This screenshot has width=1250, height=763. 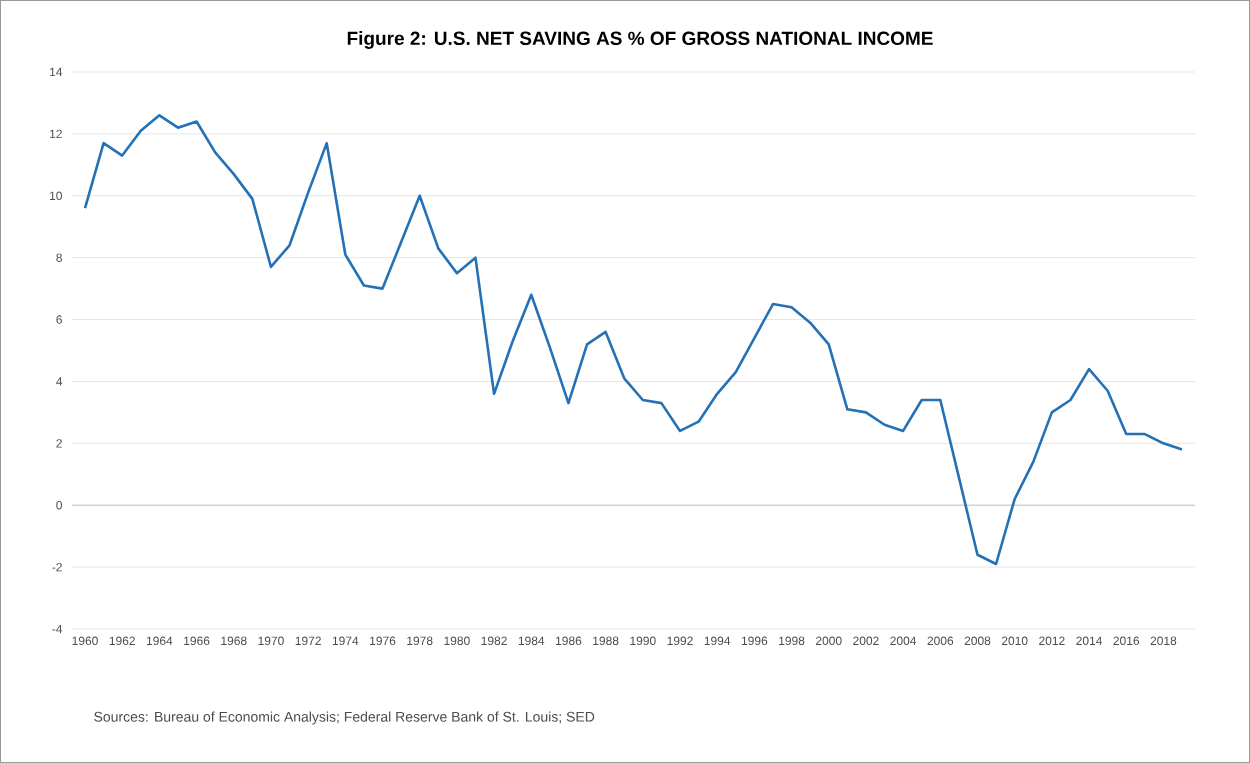 I want to click on x-tick-label: 2012, so click(x=1052, y=641).